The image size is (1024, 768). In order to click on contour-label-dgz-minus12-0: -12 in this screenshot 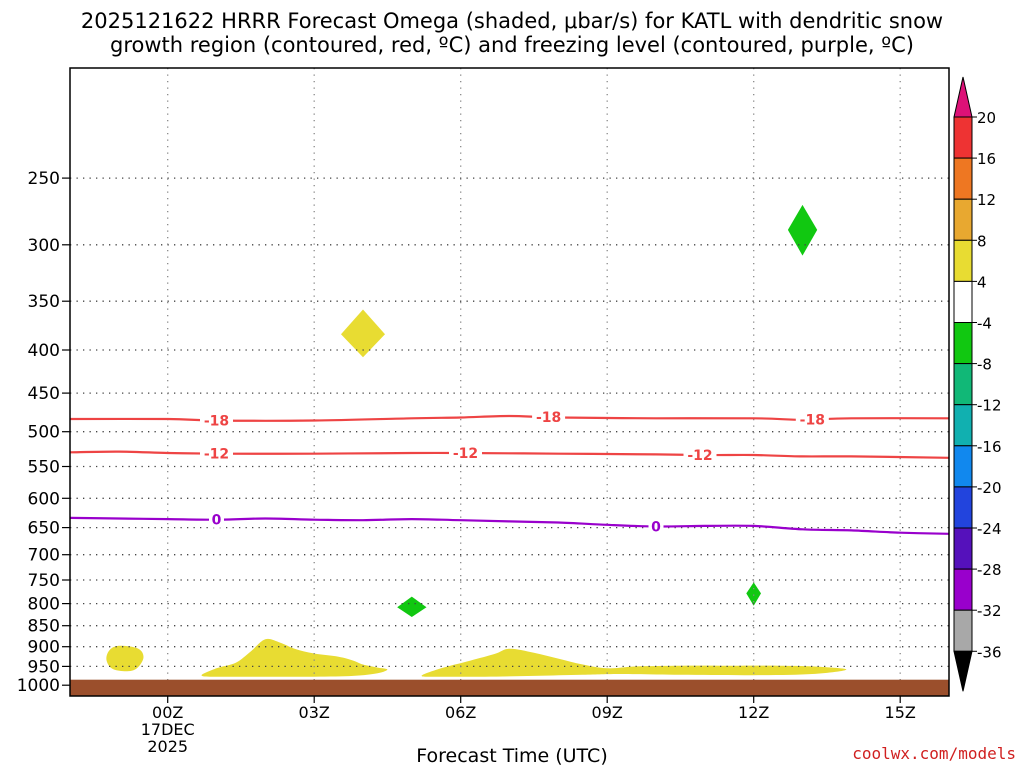, I will do `click(216, 455)`.